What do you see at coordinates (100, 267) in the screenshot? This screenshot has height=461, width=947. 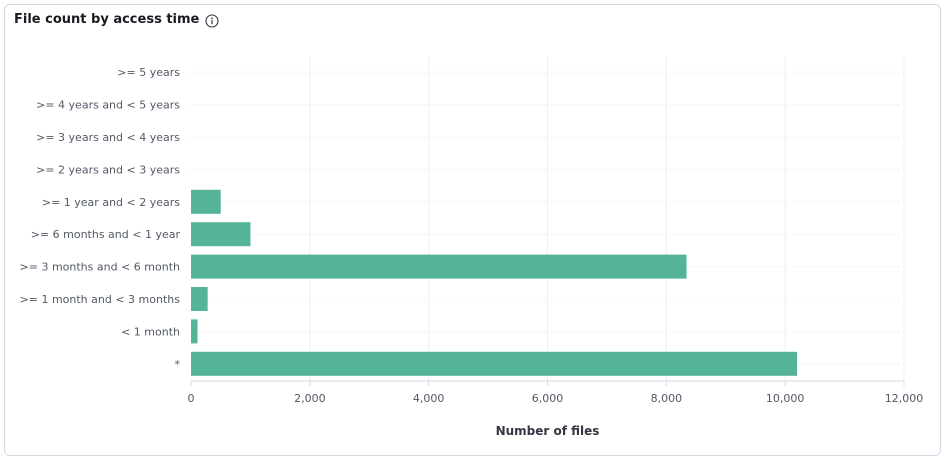 I see `y-tick-label: >= 3 months and < 6 month` at bounding box center [100, 267].